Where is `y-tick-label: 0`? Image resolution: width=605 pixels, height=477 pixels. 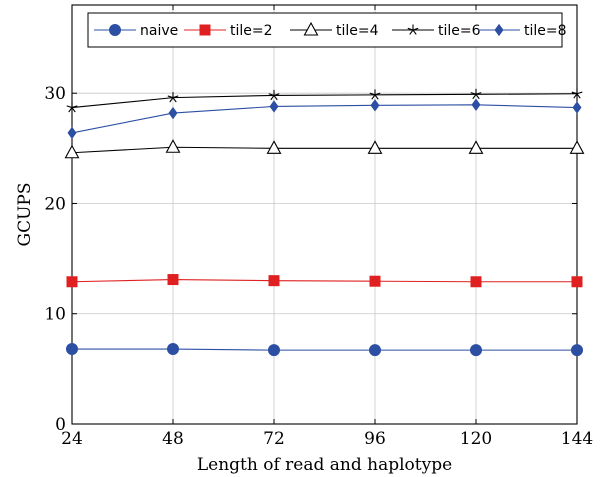
y-tick-label: 0 is located at coordinates (60, 425).